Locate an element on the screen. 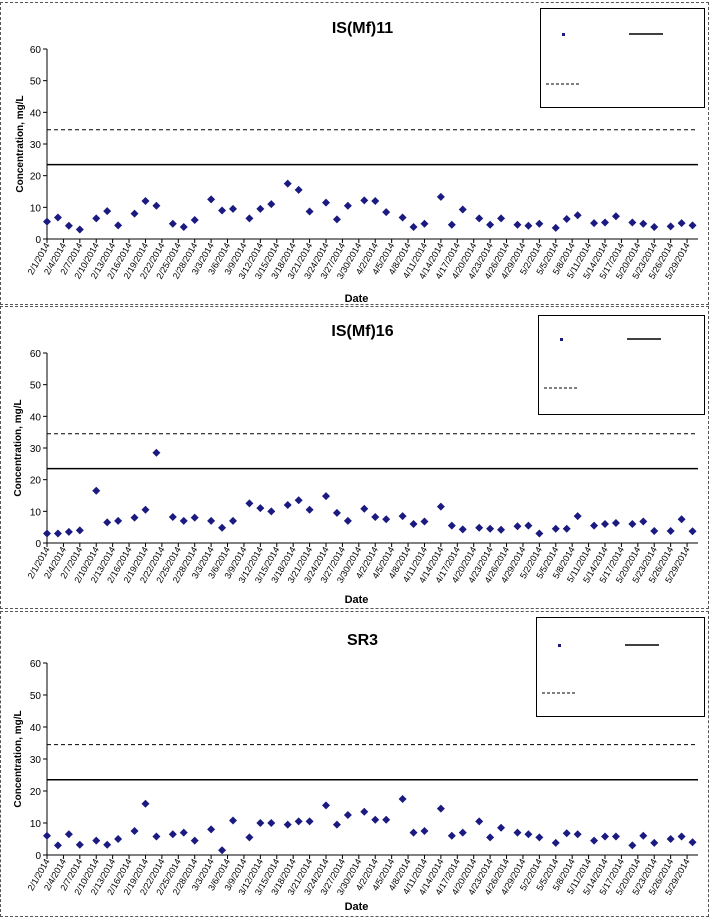 The width and height of the screenshot is (709, 918). x-axis-label: Date is located at coordinates (357, 298).